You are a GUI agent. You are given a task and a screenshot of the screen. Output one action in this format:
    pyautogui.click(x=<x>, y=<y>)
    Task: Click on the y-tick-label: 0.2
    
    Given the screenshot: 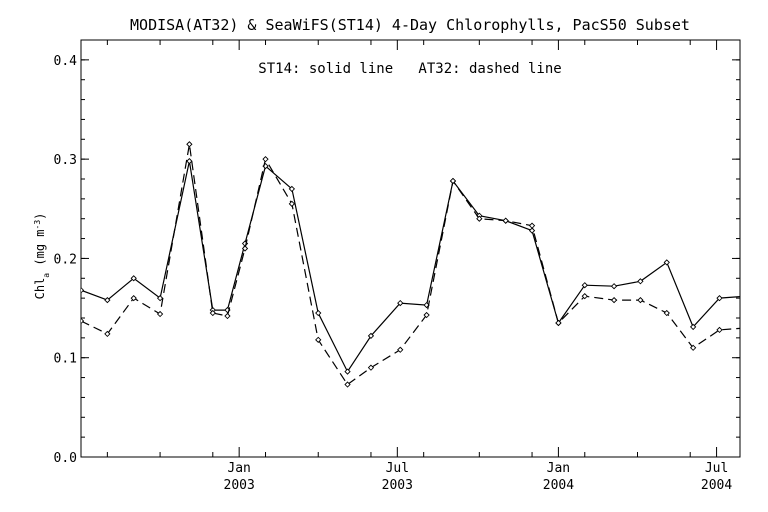 What is the action you would take?
    pyautogui.click(x=65, y=259)
    